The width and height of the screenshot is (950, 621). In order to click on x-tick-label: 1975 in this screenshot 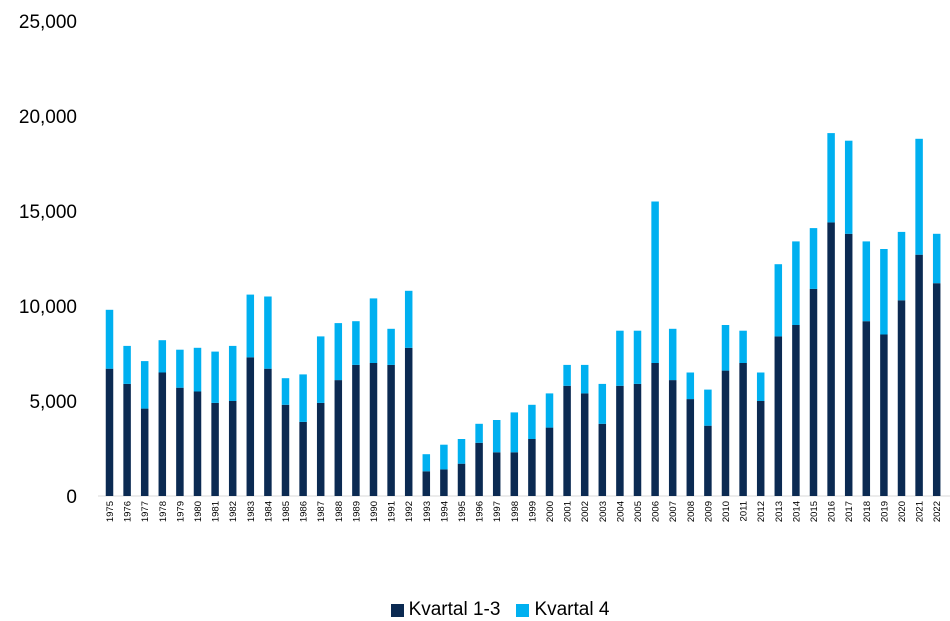, I will do `click(110, 511)`.